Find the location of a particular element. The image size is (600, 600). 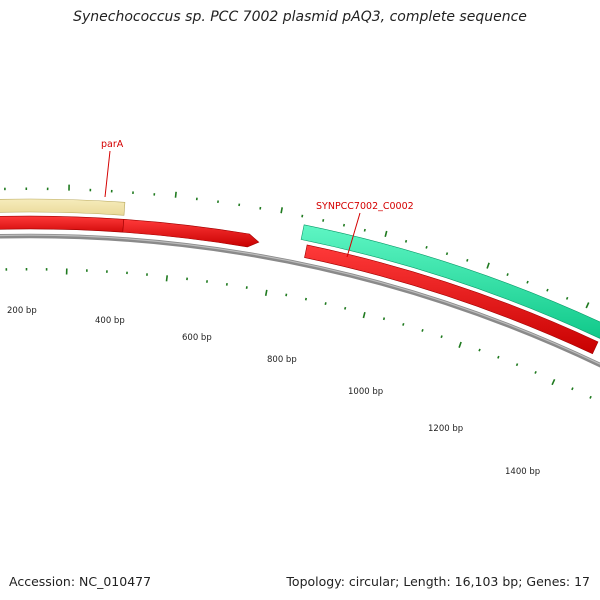

cds-feature-para is located at coordinates (62, 225).